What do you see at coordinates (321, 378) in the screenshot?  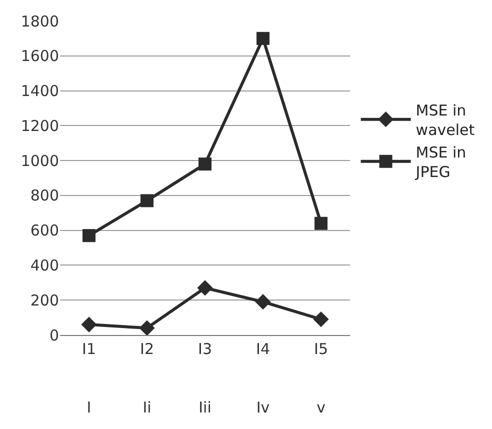 I see `category-label: I5 v` at bounding box center [321, 378].